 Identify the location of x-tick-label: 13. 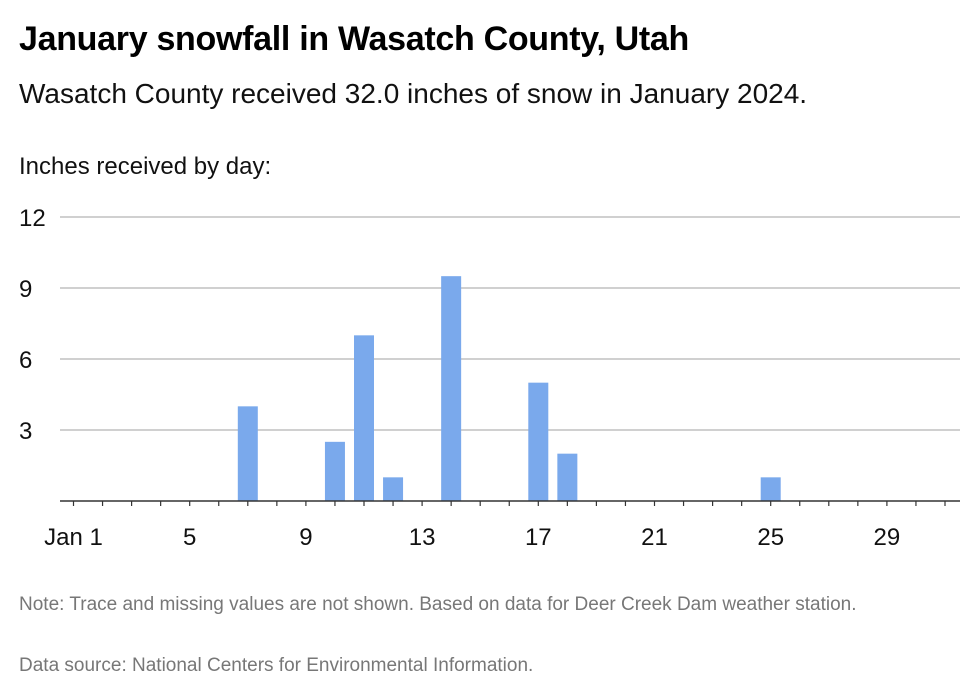
(422, 537).